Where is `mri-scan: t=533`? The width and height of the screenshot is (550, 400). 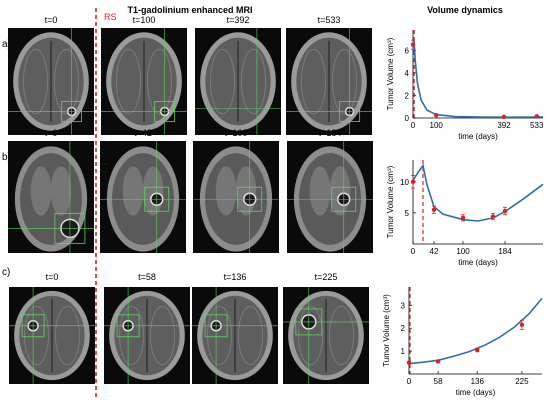 mri-scan: t=533 is located at coordinates (329, 75).